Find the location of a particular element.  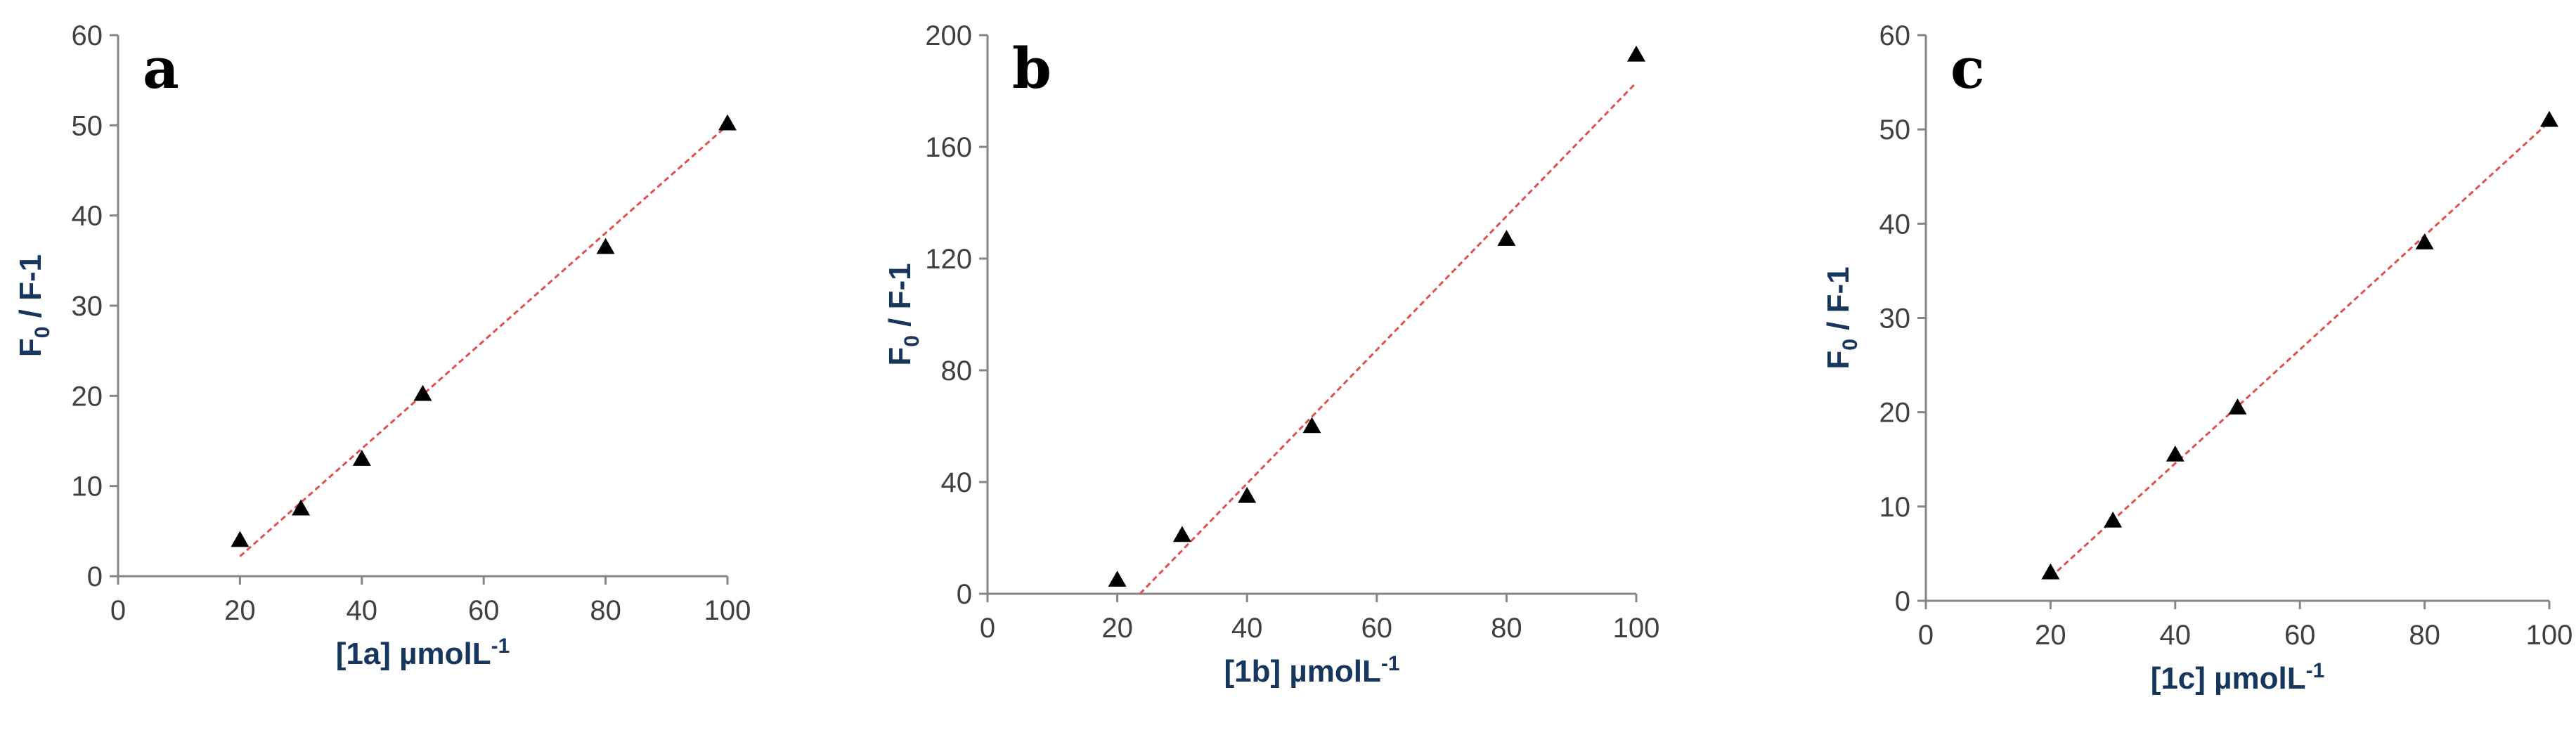

panel-letter: b is located at coordinates (1031, 68).